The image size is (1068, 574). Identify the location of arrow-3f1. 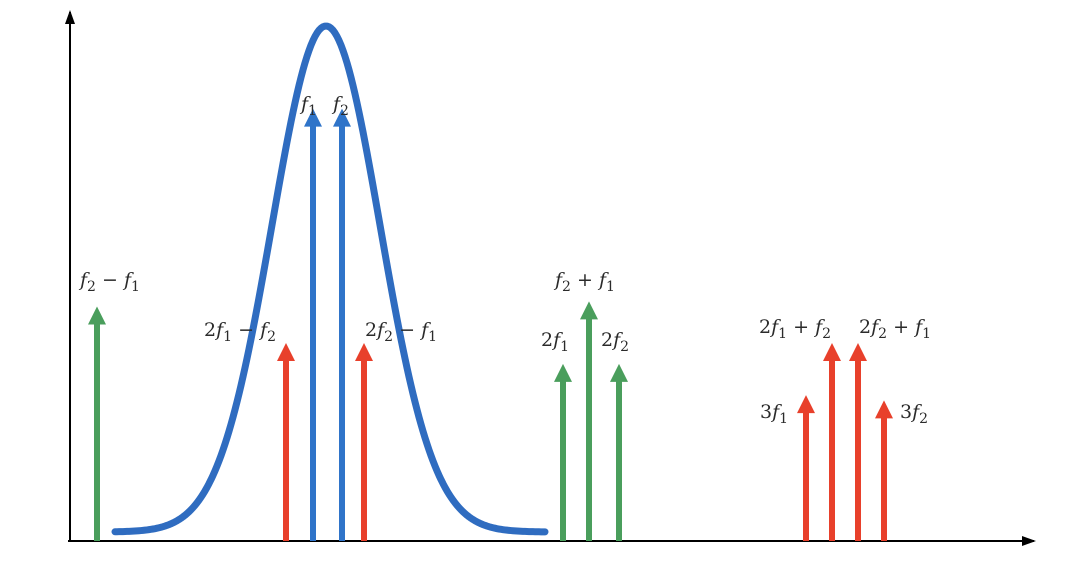
(806, 468).